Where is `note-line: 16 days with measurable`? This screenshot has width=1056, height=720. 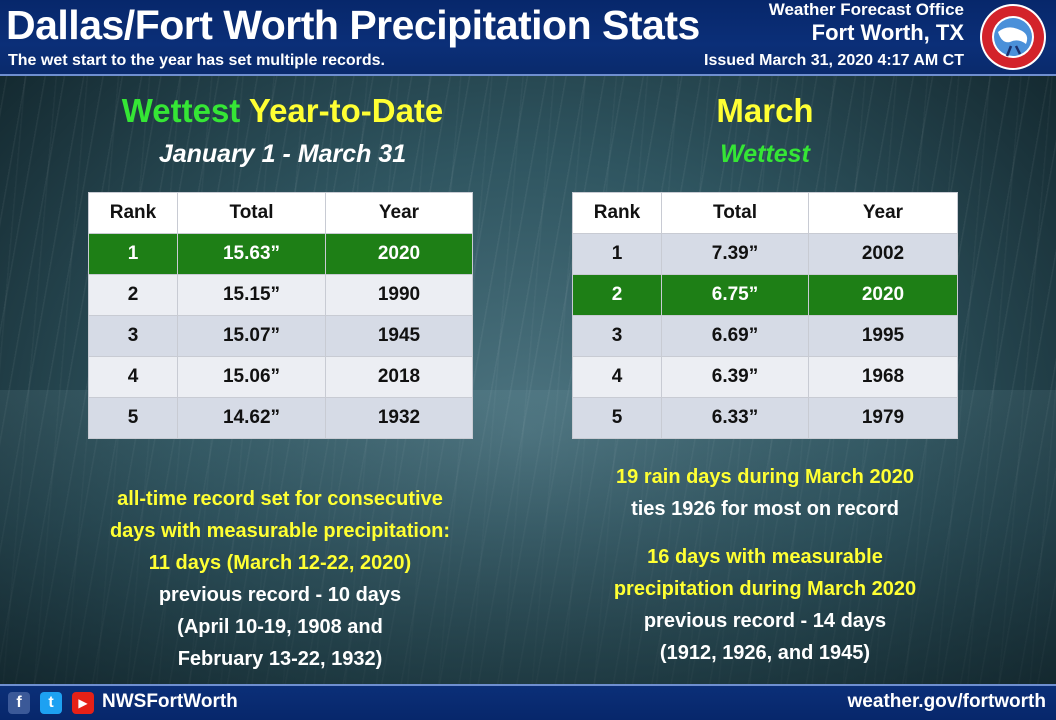
note-line: 16 days with measurable is located at coordinates (765, 557).